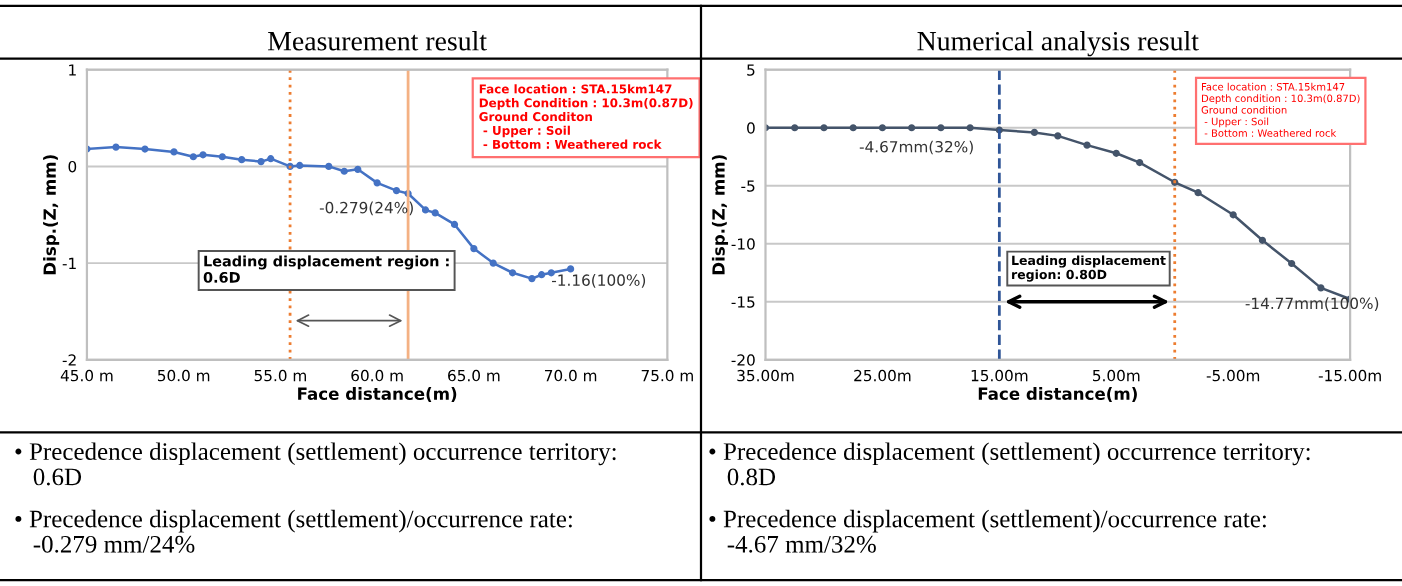  Describe the element at coordinates (293, 531) in the screenshot. I see `text: • Precedence displacement (settlement)/occurrence rate: -0.279 mm/24%` at that location.